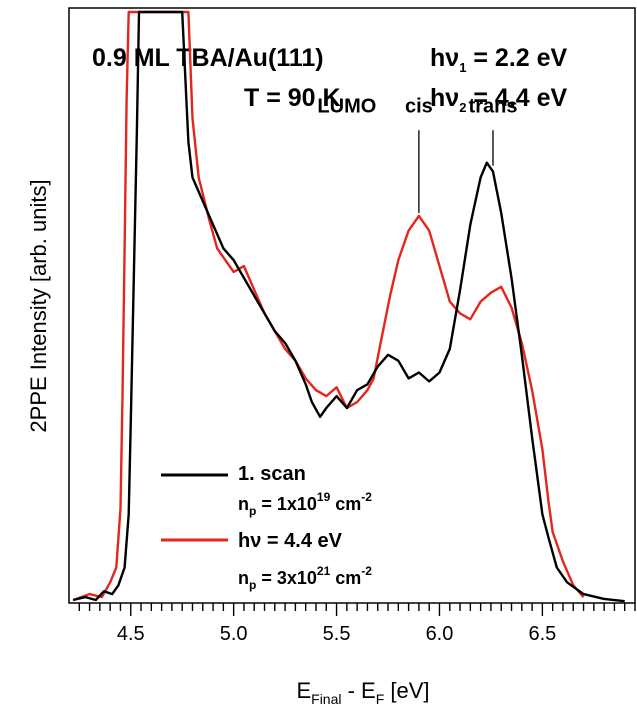  What do you see at coordinates (440, 634) in the screenshot?
I see `x-tick-label: 6.0` at bounding box center [440, 634].